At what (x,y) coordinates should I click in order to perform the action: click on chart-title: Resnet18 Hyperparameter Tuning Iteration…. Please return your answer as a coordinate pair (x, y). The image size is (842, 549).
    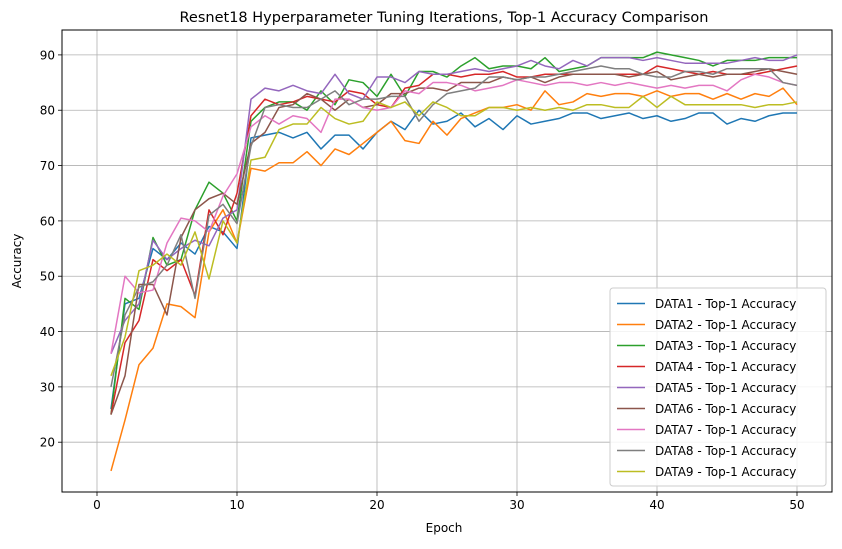
    Looking at the image, I should click on (444, 18).